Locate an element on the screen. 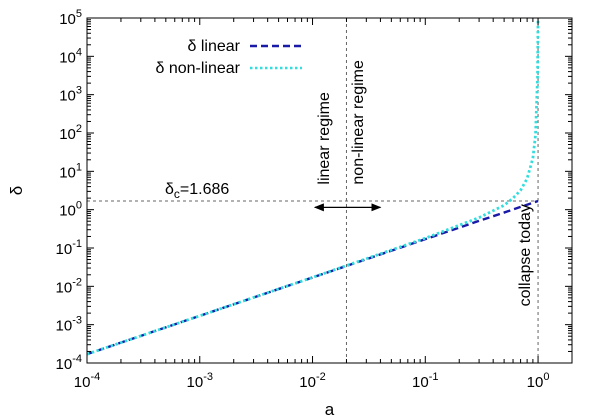 The height and width of the screenshot is (420, 598). y-tick-label: 10⁴ is located at coordinates (70, 56).